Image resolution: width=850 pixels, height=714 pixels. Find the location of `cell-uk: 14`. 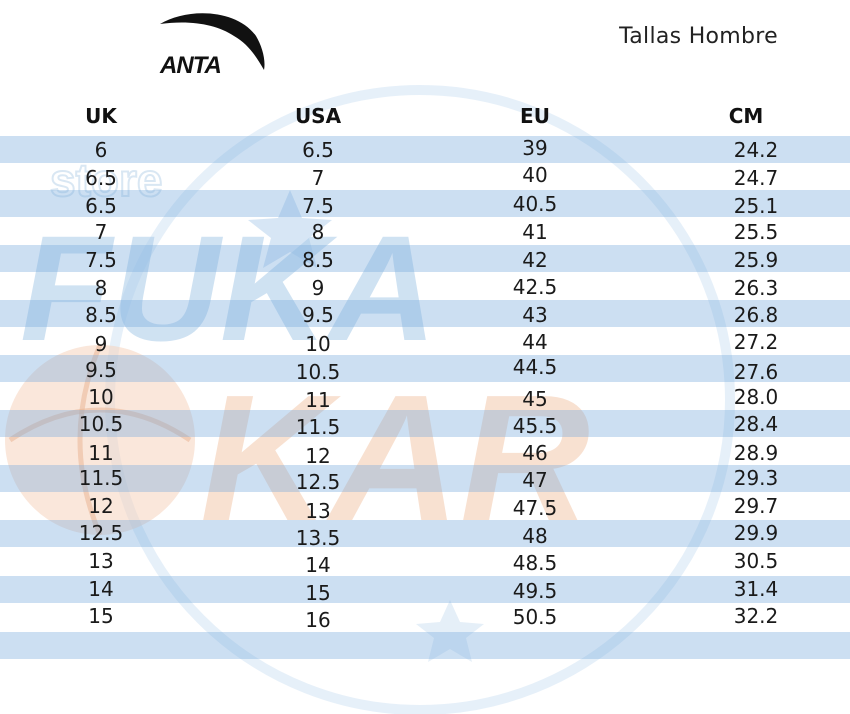

cell-uk: 14 is located at coordinates (101, 589).